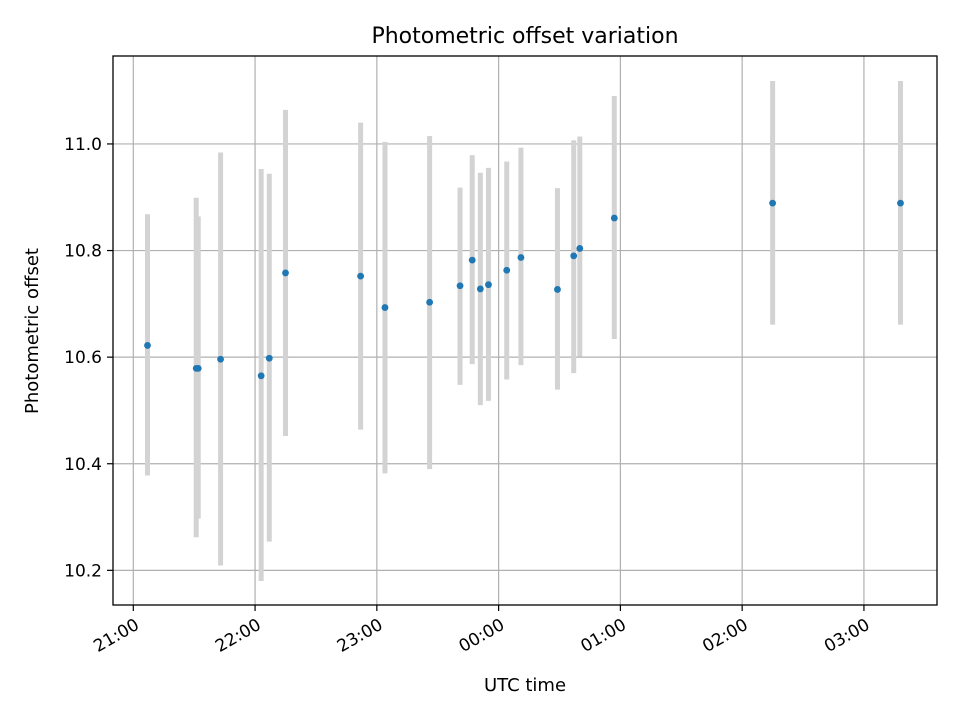  What do you see at coordinates (524, 36) in the screenshot?
I see `chart-title: Photometric offset variation` at bounding box center [524, 36].